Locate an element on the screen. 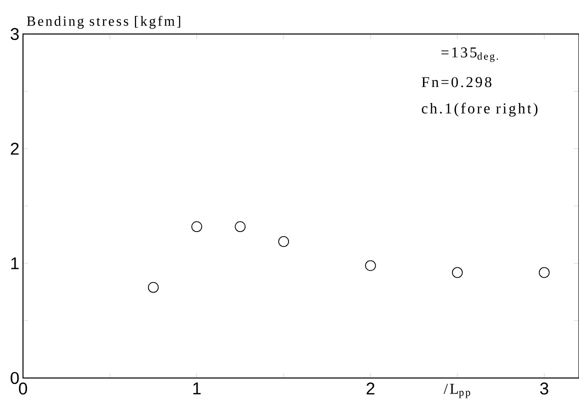  x-tick-label: 0 is located at coordinates (23, 388).